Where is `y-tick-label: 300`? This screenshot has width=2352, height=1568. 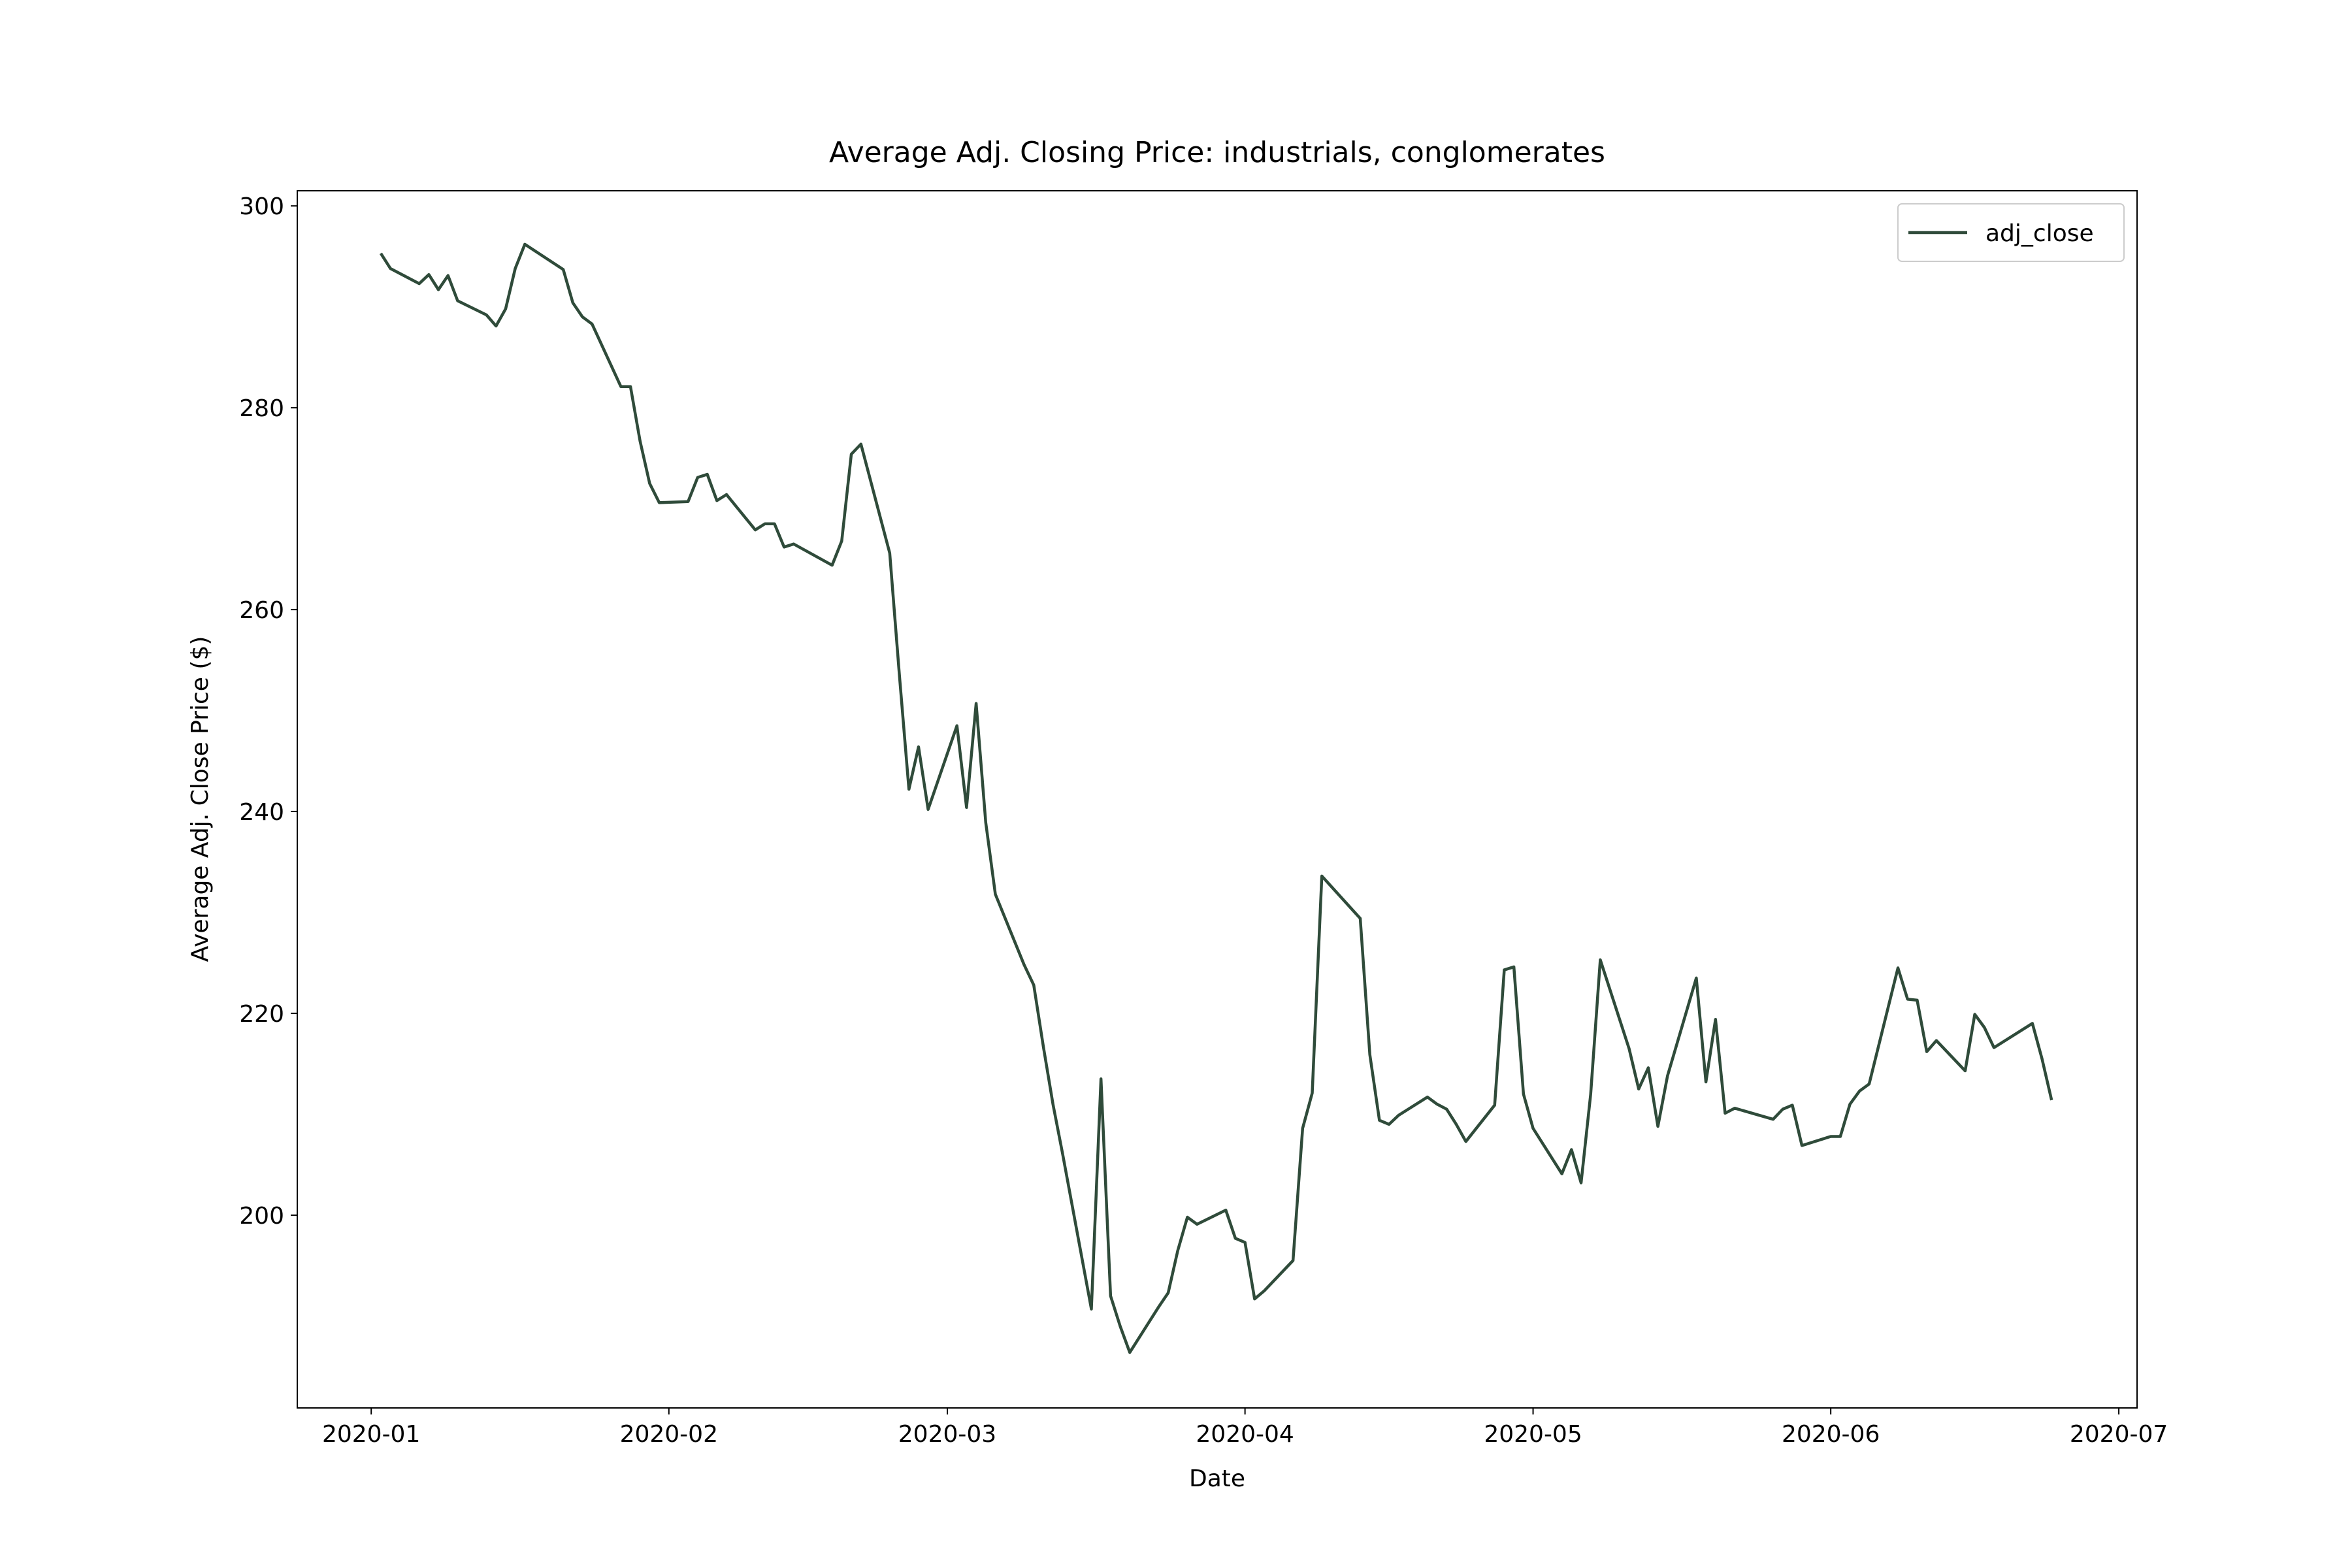 y-tick-label: 300 is located at coordinates (261, 206).